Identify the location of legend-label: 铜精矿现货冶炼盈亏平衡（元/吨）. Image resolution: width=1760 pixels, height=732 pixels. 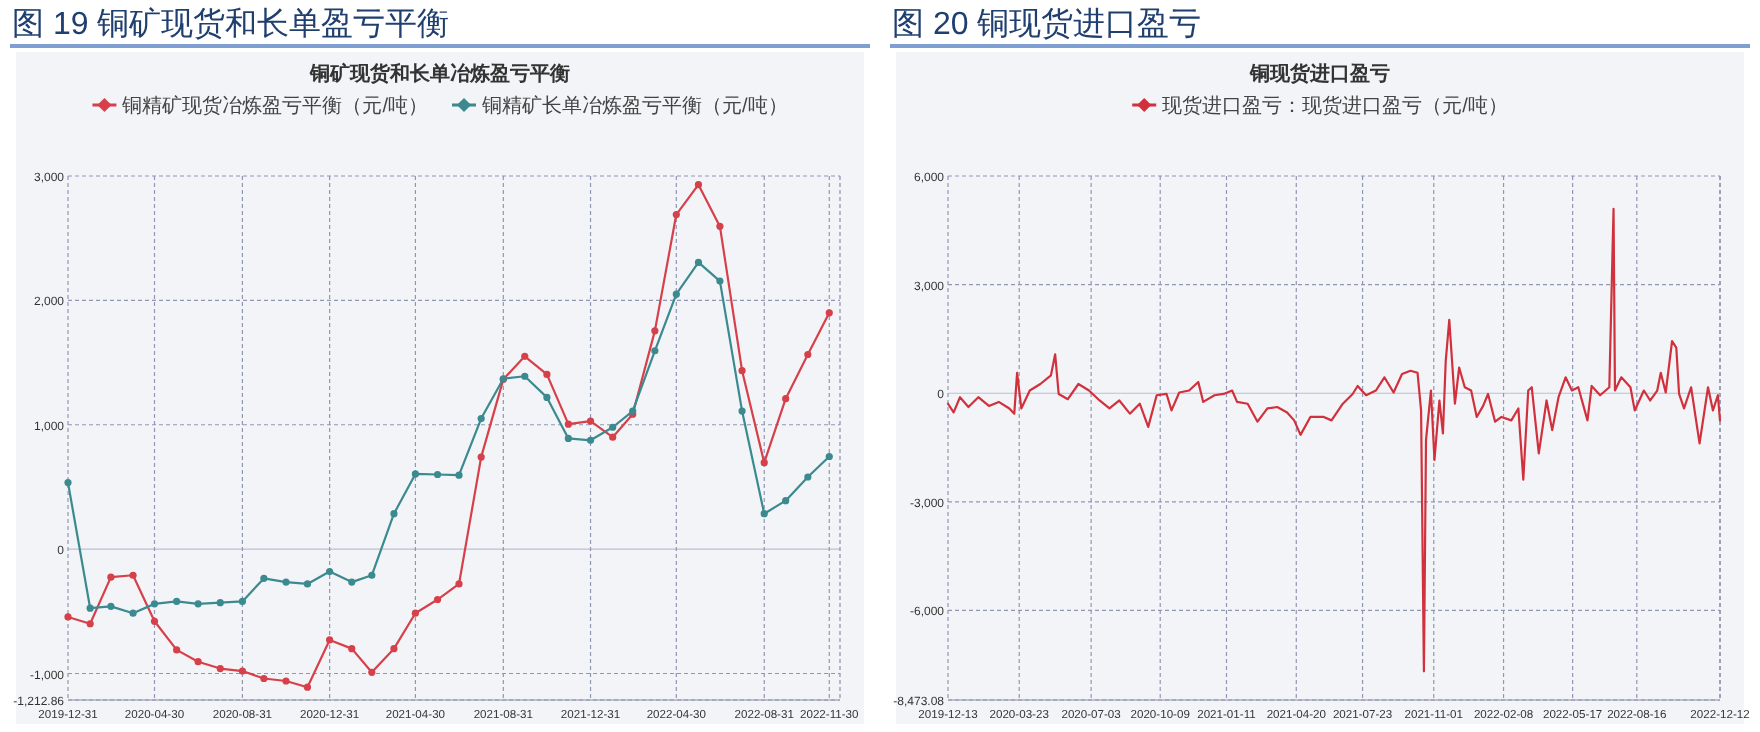
(274, 106).